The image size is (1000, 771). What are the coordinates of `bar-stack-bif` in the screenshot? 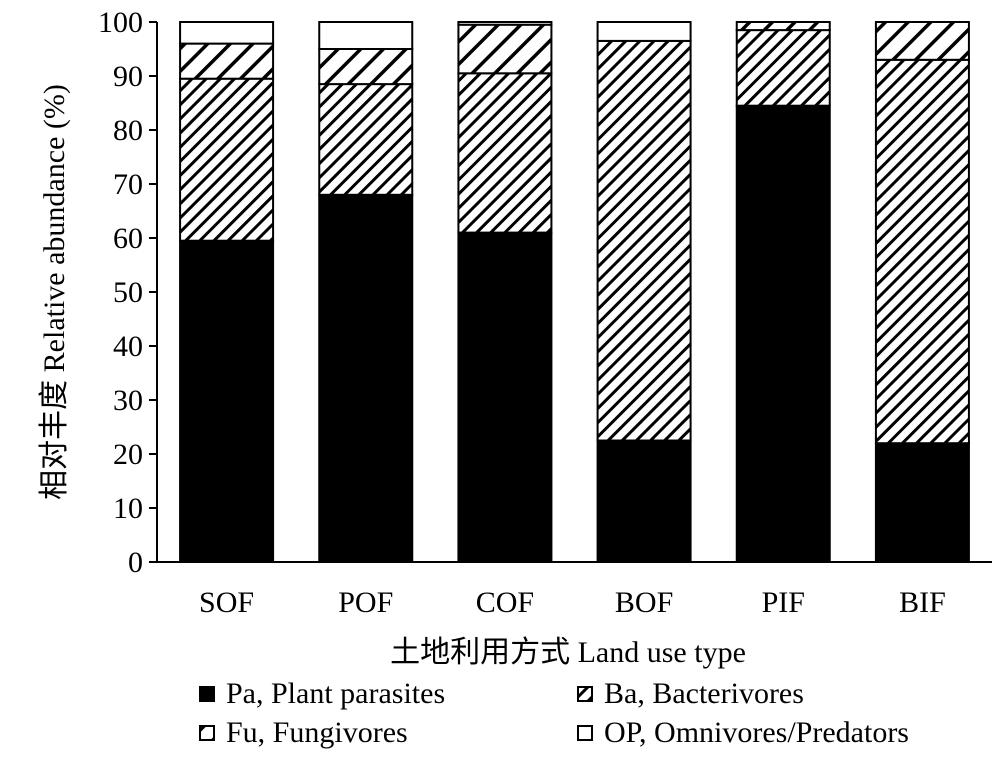 It's located at (922, 292).